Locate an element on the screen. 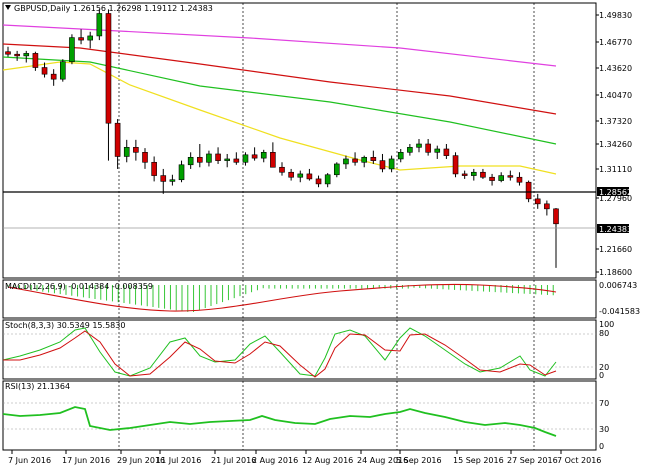  rsi-pane: RSI(13) 21.1364 70 30 0 is located at coordinates (305, 416).